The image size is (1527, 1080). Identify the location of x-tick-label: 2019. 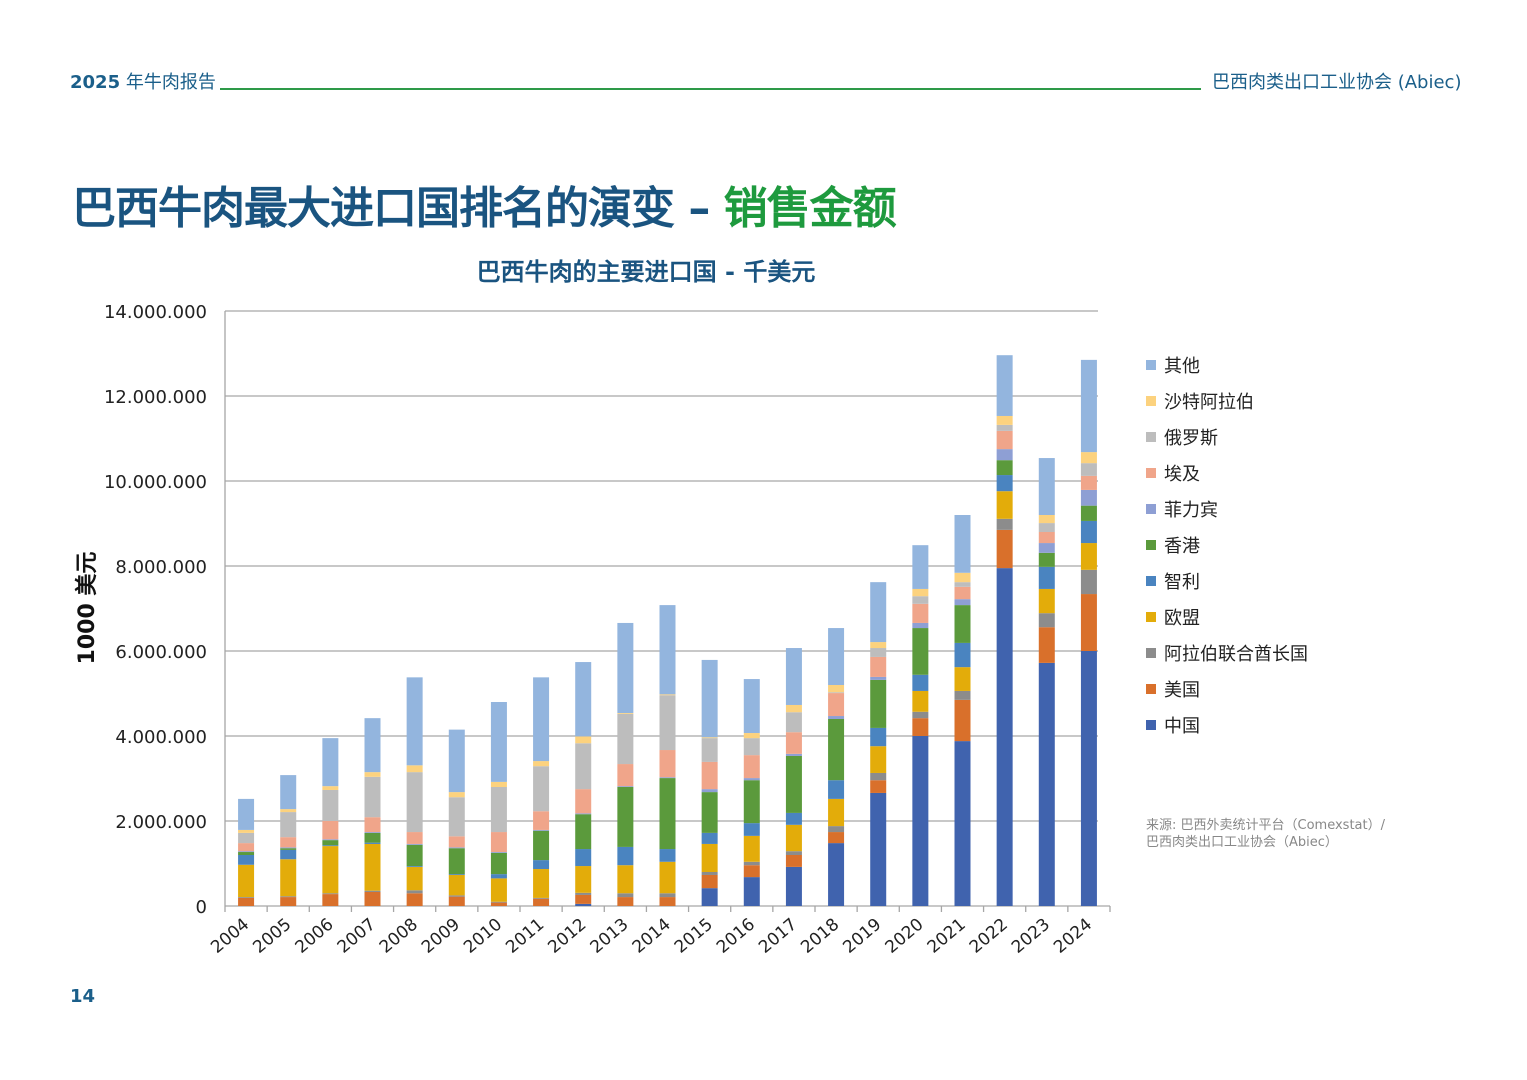
(862, 936).